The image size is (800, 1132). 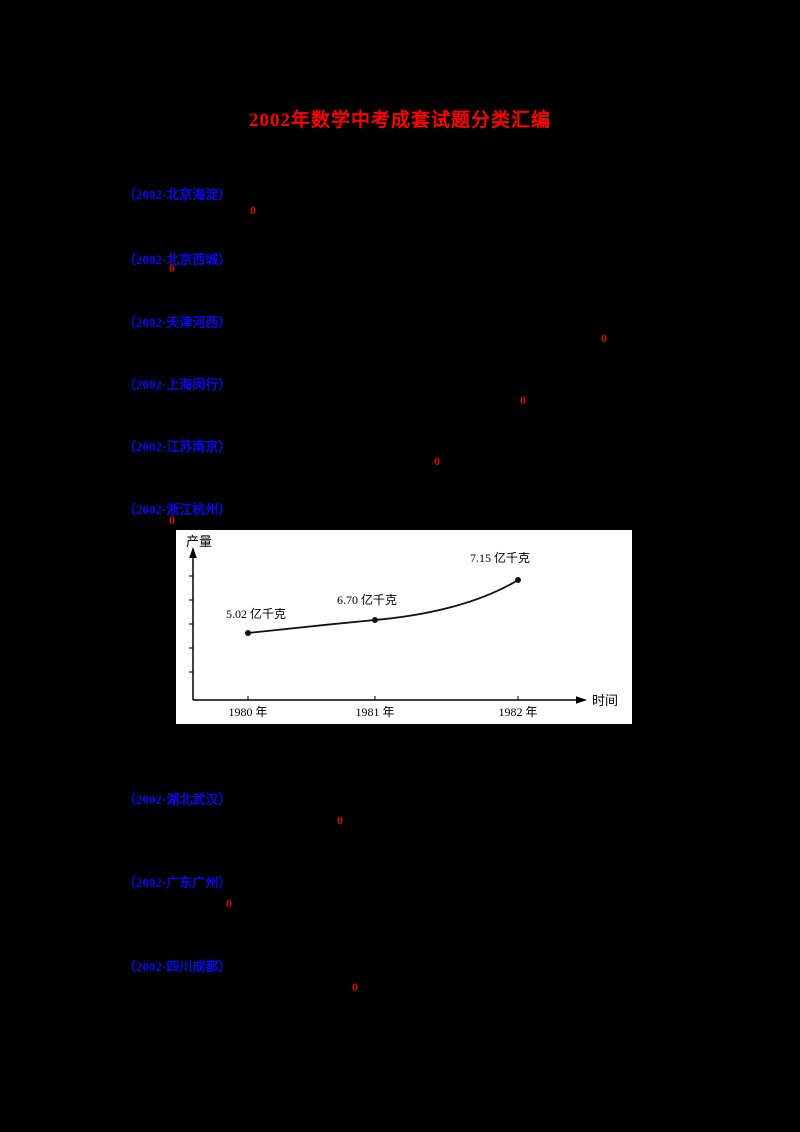 What do you see at coordinates (177, 384) in the screenshot?
I see `question-source-tag: （2002·上海闵行）` at bounding box center [177, 384].